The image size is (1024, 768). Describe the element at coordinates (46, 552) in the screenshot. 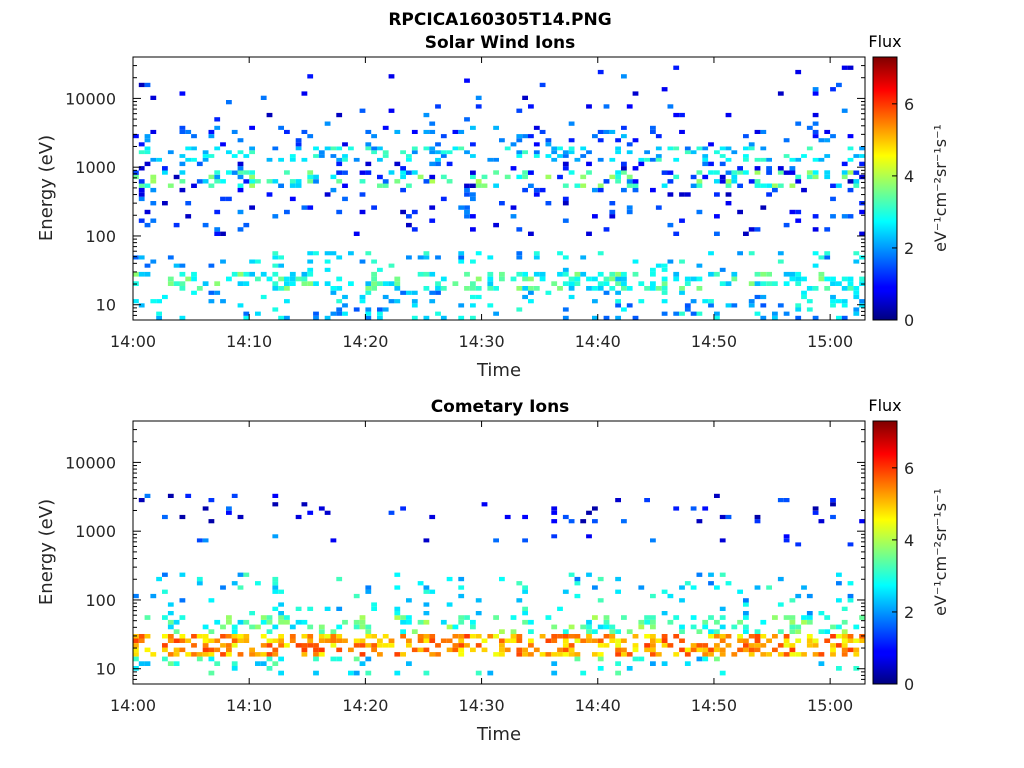

I see `y-axis-label: Energy (eV)` at that location.